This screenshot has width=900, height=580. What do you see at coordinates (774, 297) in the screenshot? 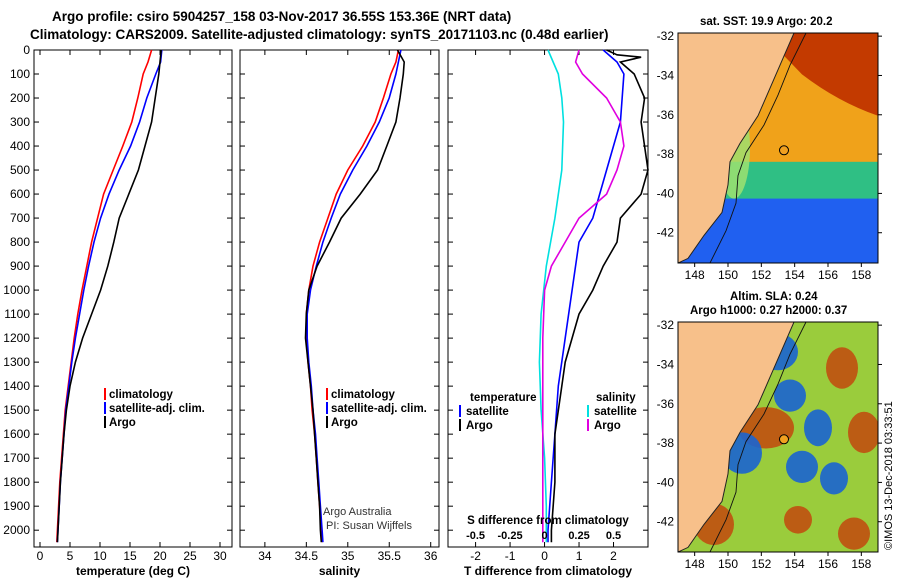
I see `sla-map-title-line1: Altim. SLA: 0.24` at bounding box center [774, 297].